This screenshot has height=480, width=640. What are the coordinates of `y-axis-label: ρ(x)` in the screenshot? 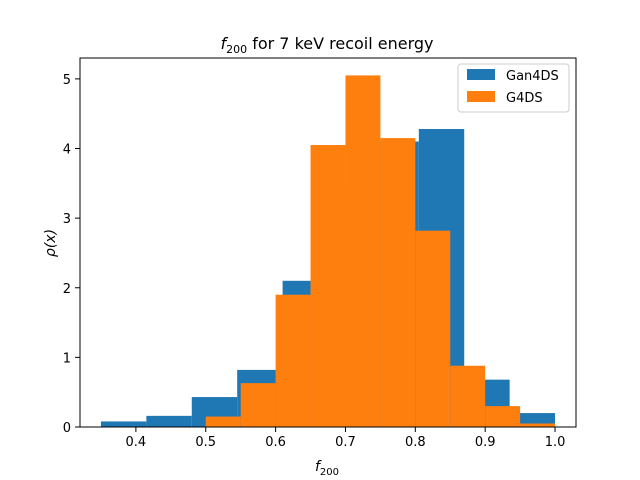 It's located at (51, 243).